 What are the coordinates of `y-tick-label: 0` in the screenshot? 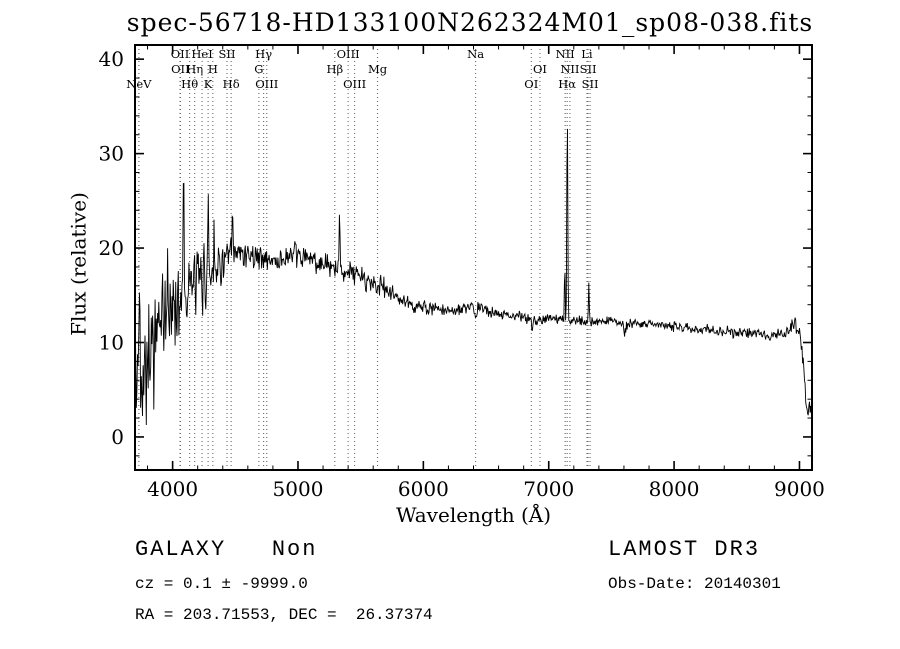 It's located at (117, 437).